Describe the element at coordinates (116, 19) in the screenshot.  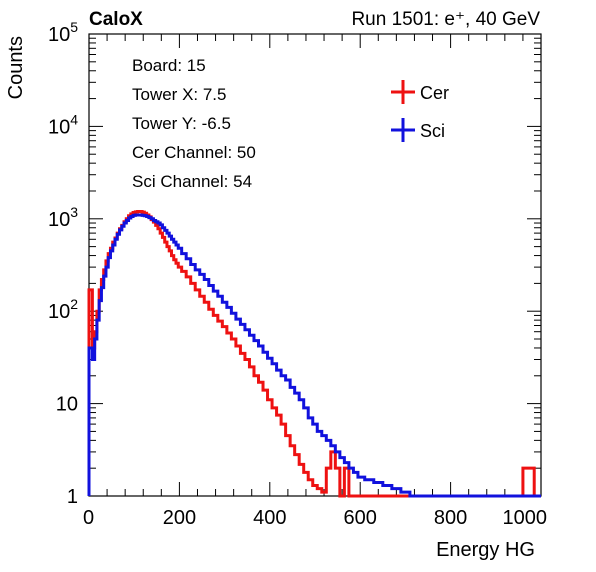
I see `experiment-label: CaloX` at that location.